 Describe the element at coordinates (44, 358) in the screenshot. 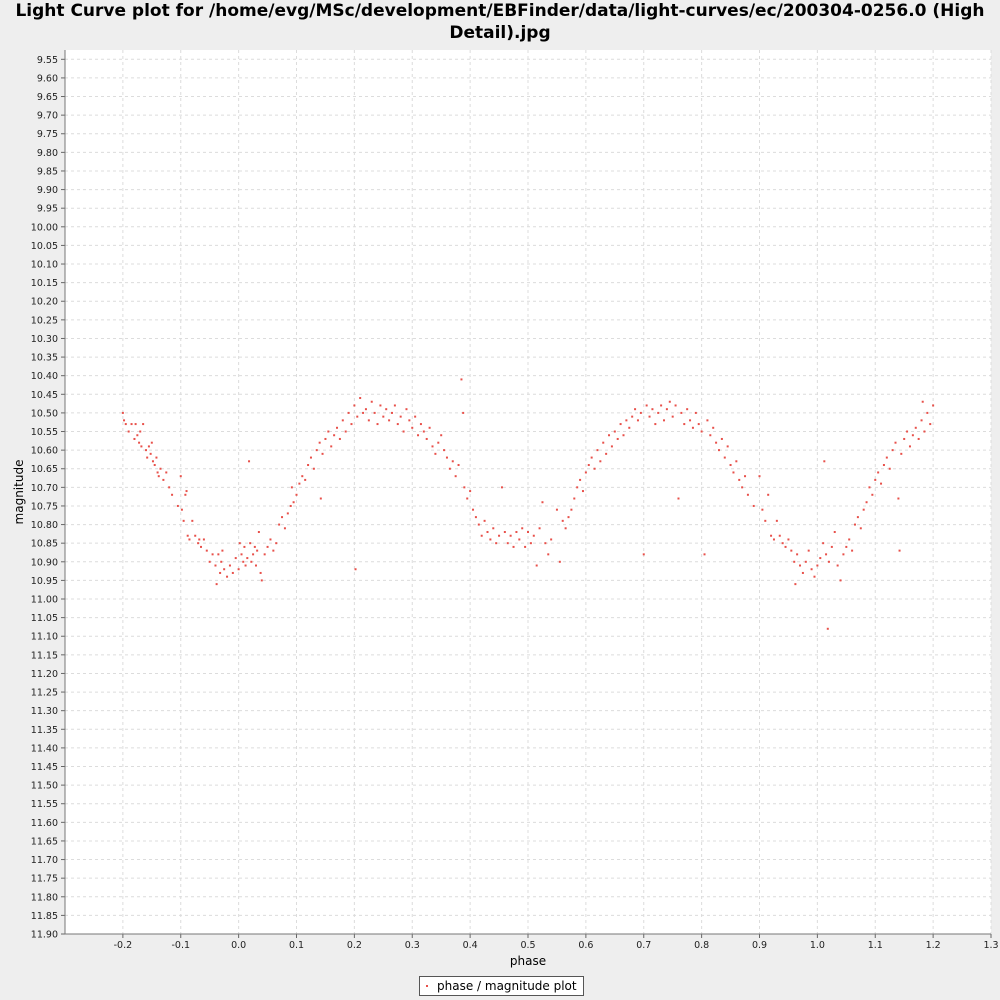

I see `y-tick-label: 10.35` at that location.